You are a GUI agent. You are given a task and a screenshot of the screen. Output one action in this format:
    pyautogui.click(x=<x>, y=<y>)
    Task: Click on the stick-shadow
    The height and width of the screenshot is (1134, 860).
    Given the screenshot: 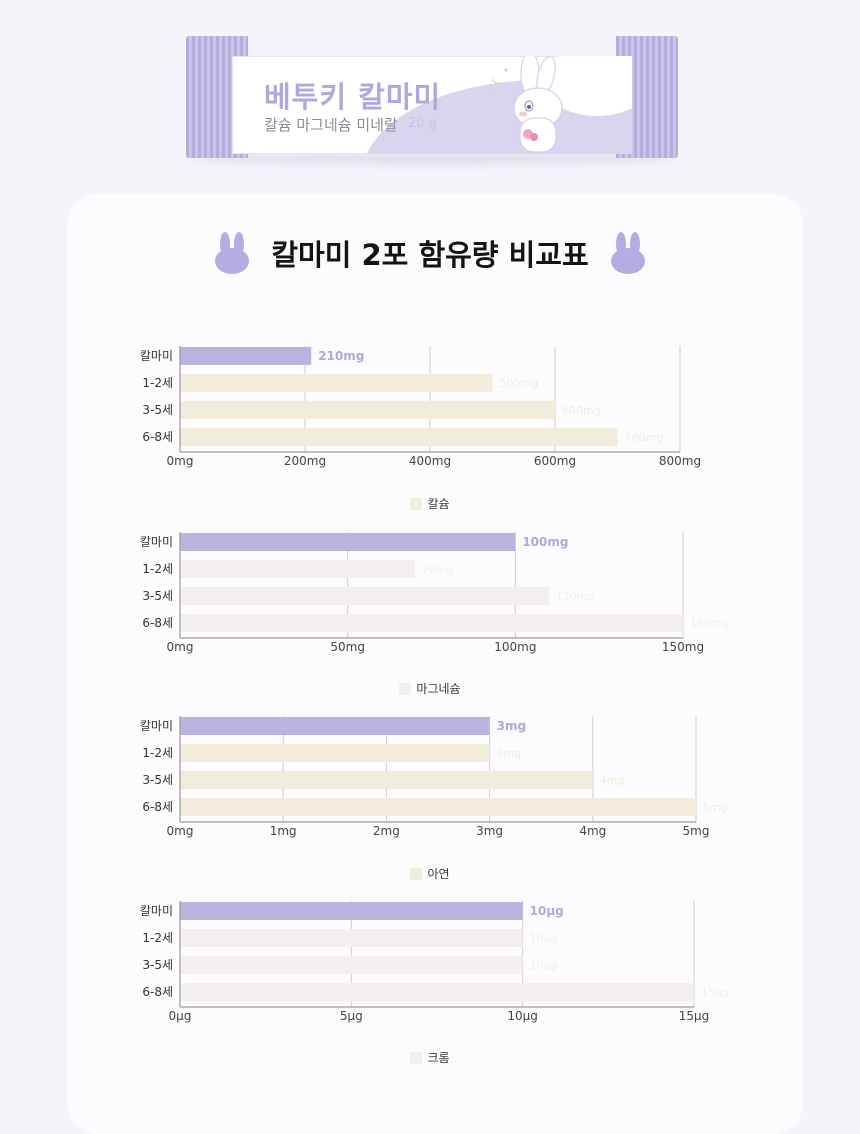 What is the action you would take?
    pyautogui.click(x=432, y=159)
    